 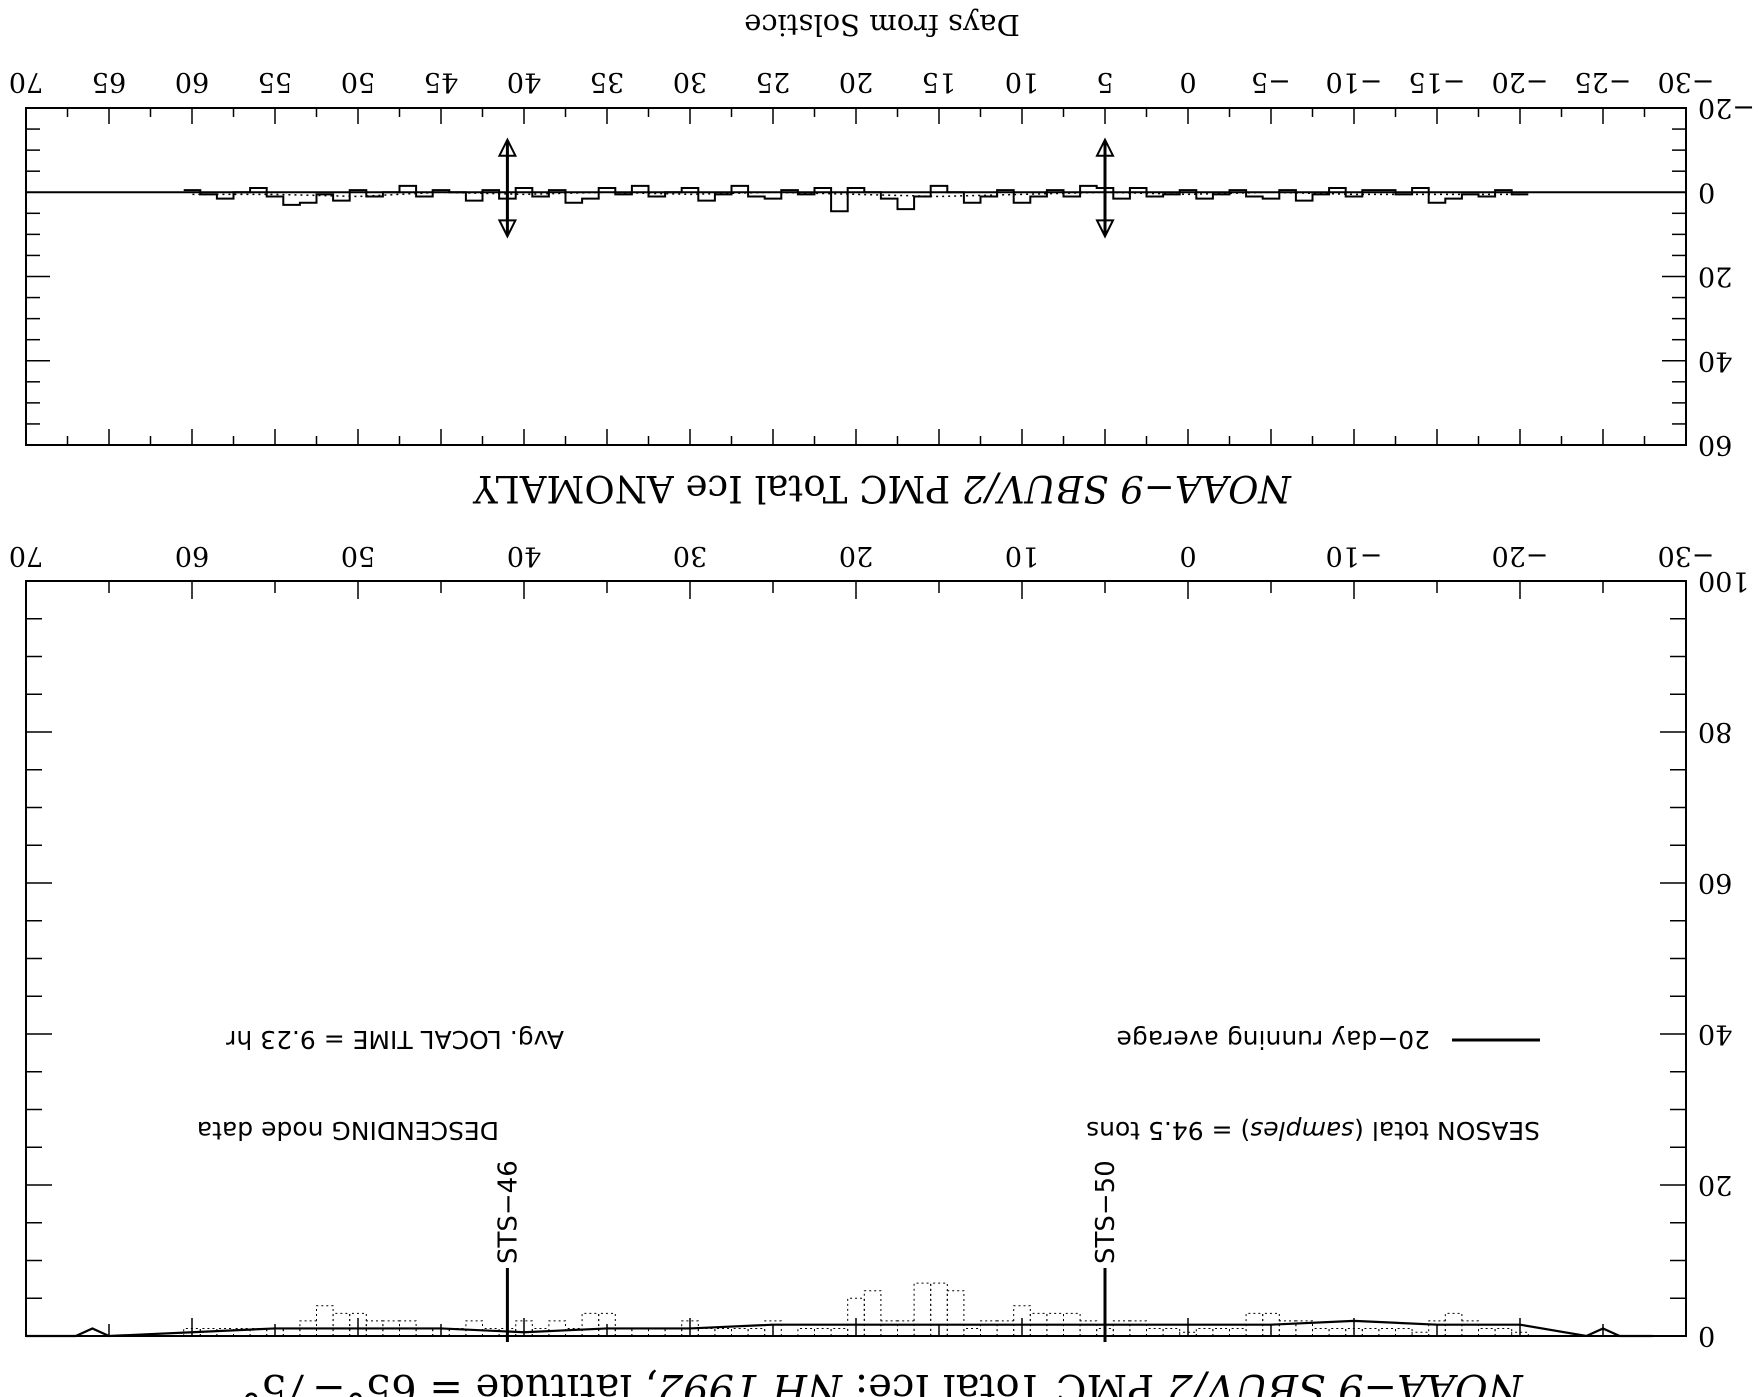 What do you see at coordinates (1437, 81) in the screenshot?
I see `anomaly-x-tick-label: −15` at bounding box center [1437, 81].